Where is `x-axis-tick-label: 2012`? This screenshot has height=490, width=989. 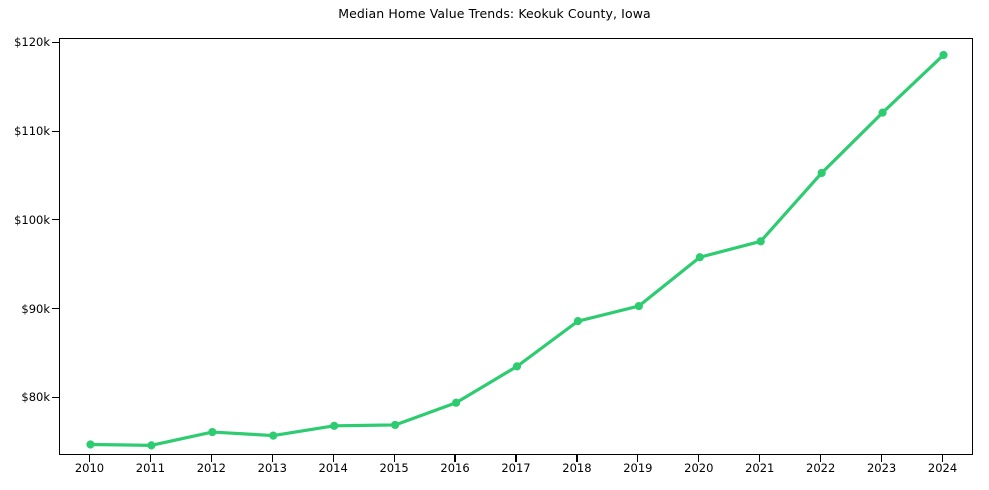 x-axis-tick-label: 2012 is located at coordinates (211, 468).